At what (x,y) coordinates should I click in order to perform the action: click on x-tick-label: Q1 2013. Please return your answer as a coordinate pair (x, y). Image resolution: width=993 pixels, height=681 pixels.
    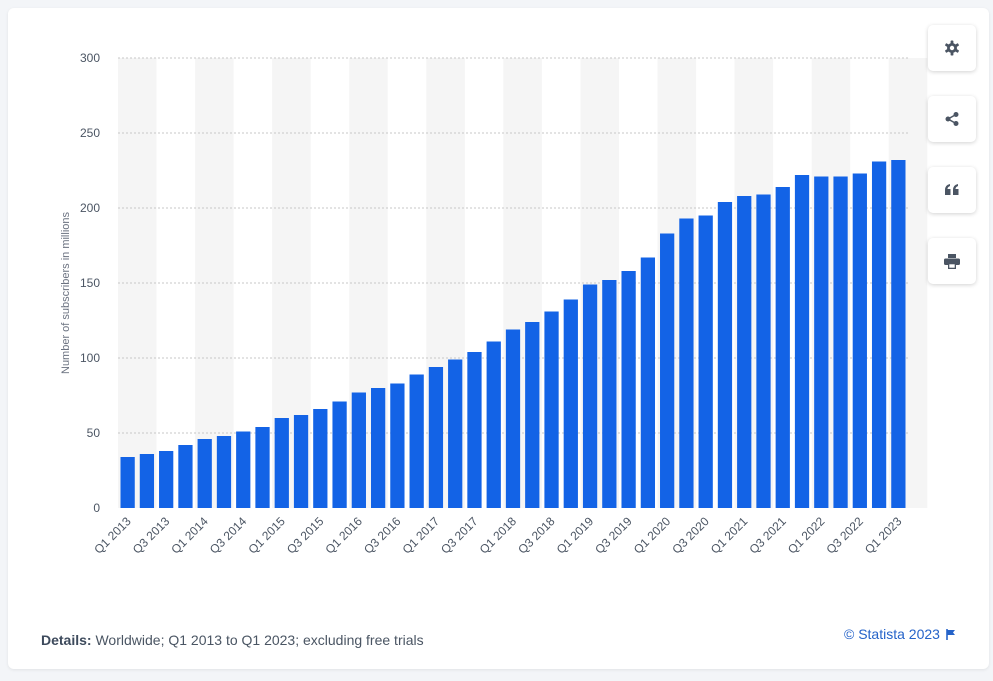
    Looking at the image, I should click on (112, 535).